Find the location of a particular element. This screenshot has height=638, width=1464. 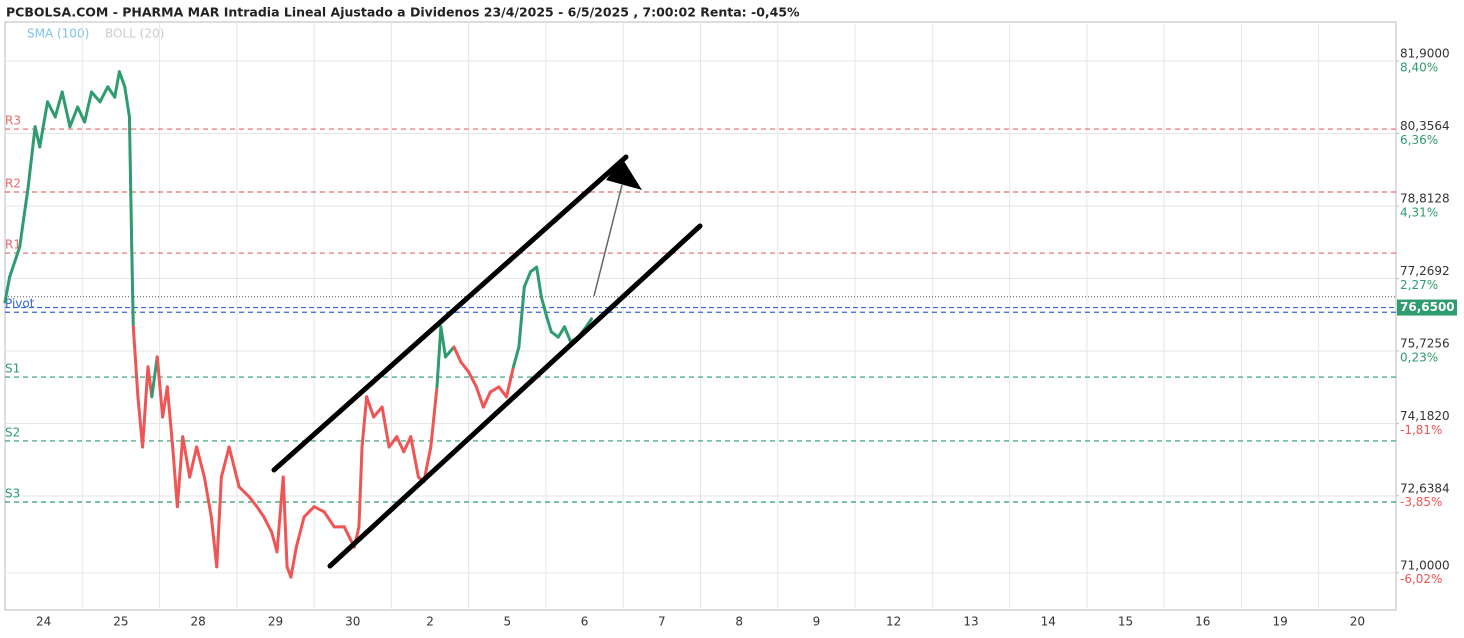

x-tick-label: 2 is located at coordinates (430, 622).